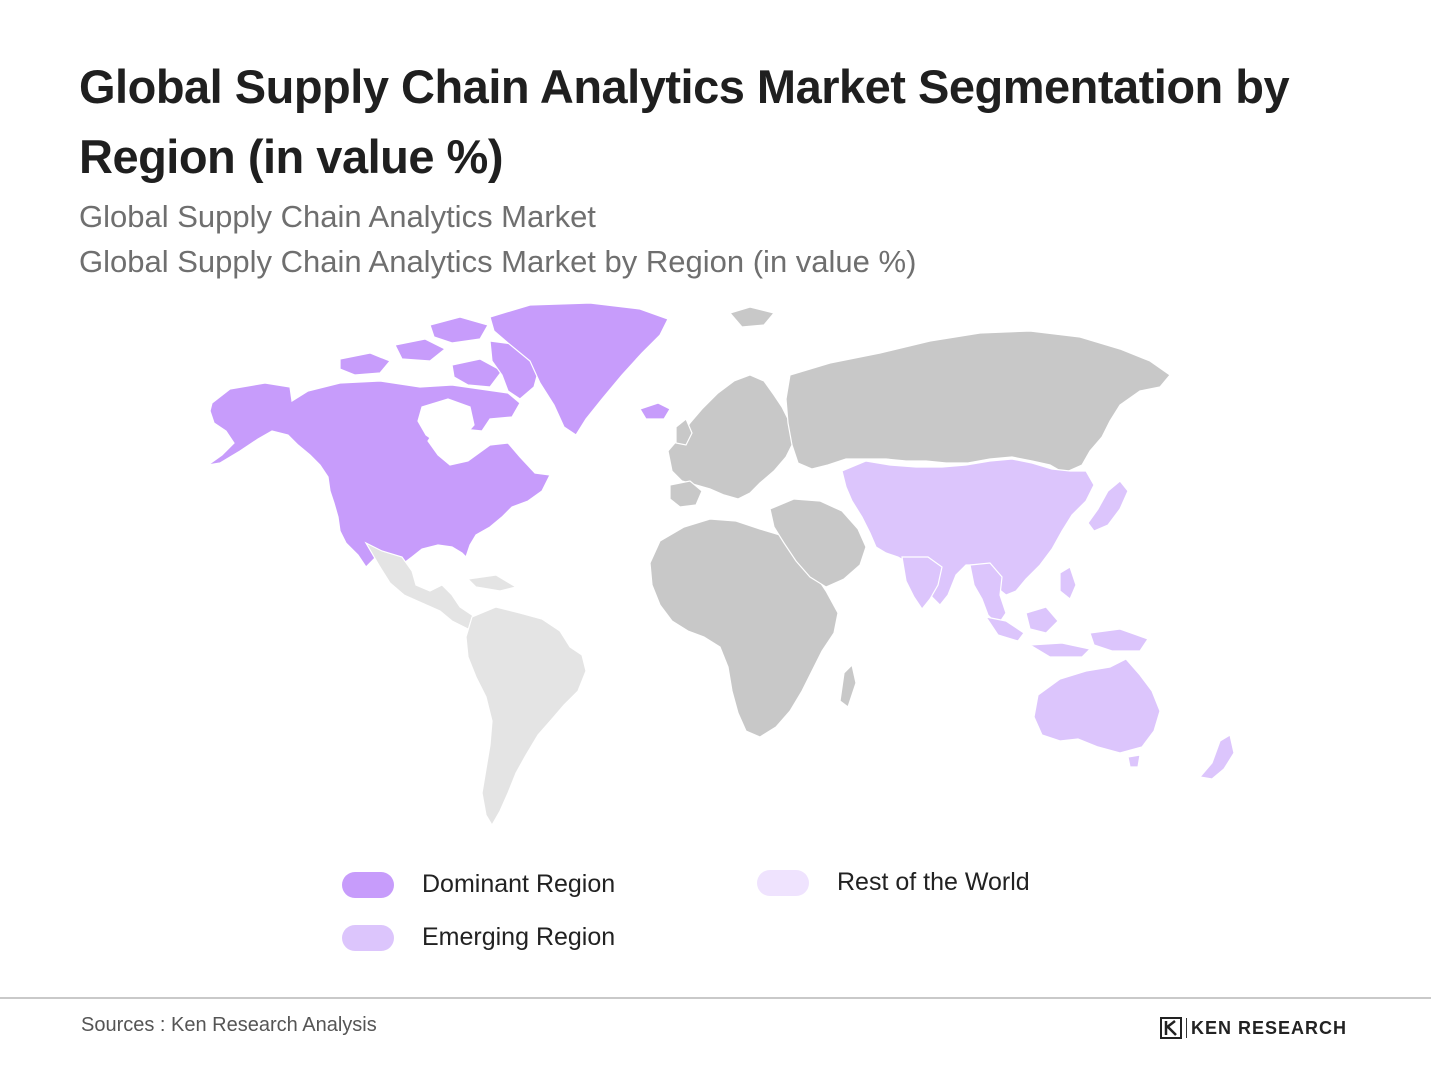 The width and height of the screenshot is (1431, 1073). Describe the element at coordinates (988, 594) in the screenshot. I see `southeast-asia` at that location.